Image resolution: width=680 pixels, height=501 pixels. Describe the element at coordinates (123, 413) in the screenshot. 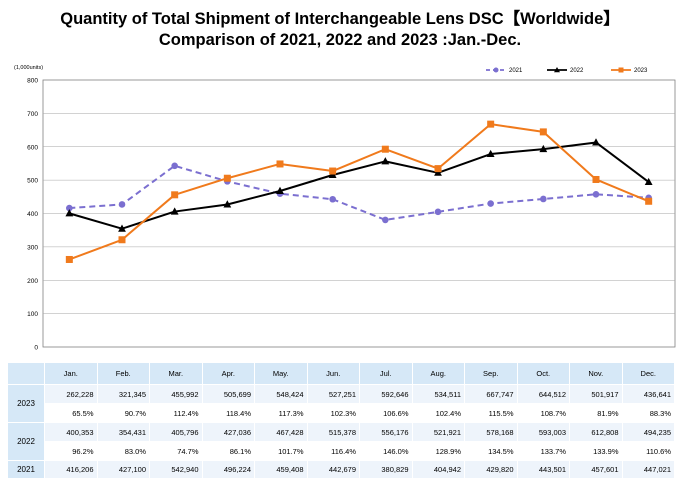

I see `percent-cell: 90.7%` at that location.